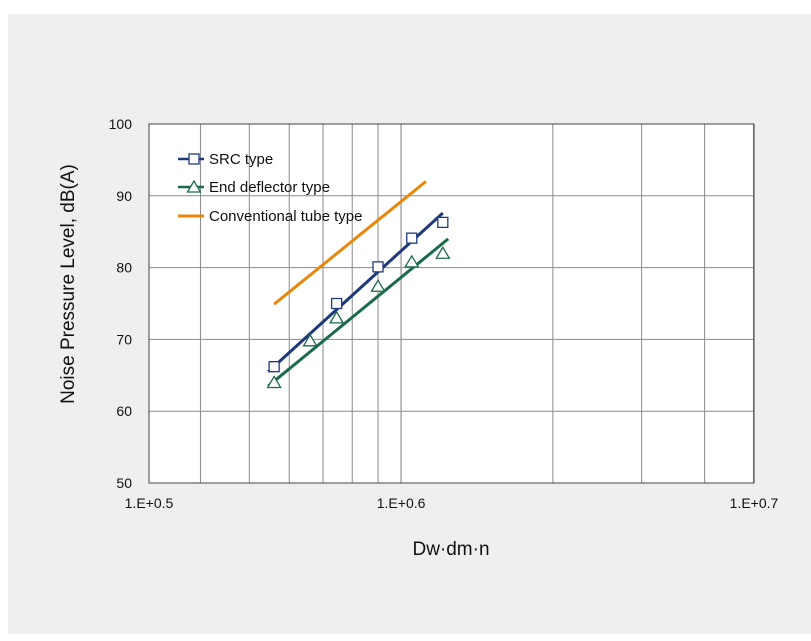  Describe the element at coordinates (241, 159) in the screenshot. I see `legend-label: SRC type` at that location.